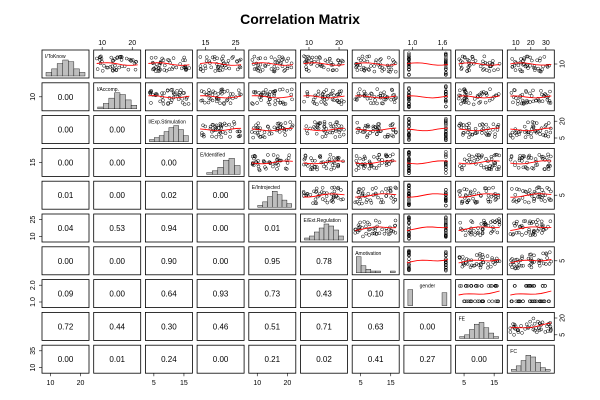 The width and height of the screenshot is (600, 400). What do you see at coordinates (221, 261) in the screenshot?
I see `correlation-value: 0.00` at bounding box center [221, 261].